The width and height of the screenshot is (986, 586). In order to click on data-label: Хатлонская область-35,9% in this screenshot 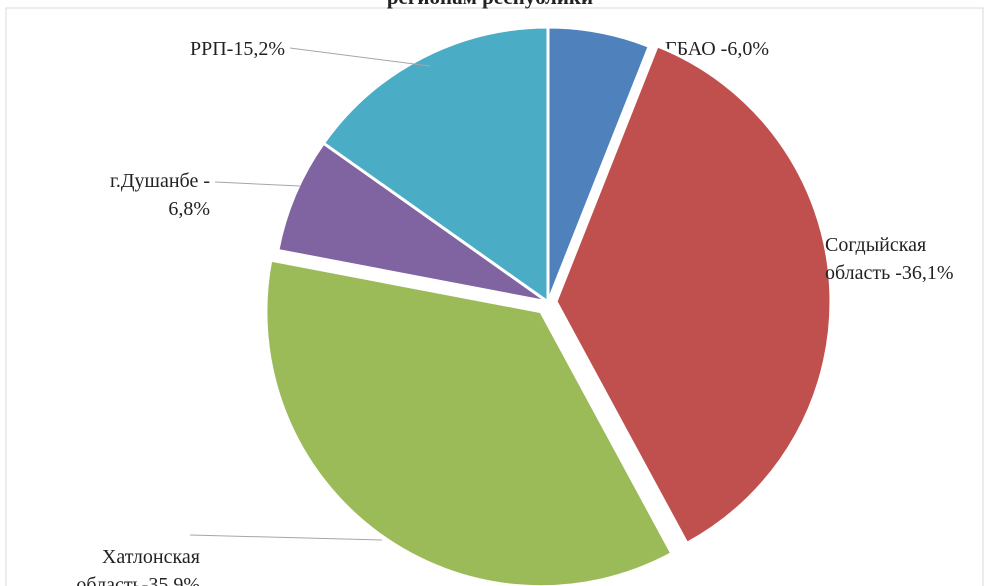, I will do `click(138, 566)`.